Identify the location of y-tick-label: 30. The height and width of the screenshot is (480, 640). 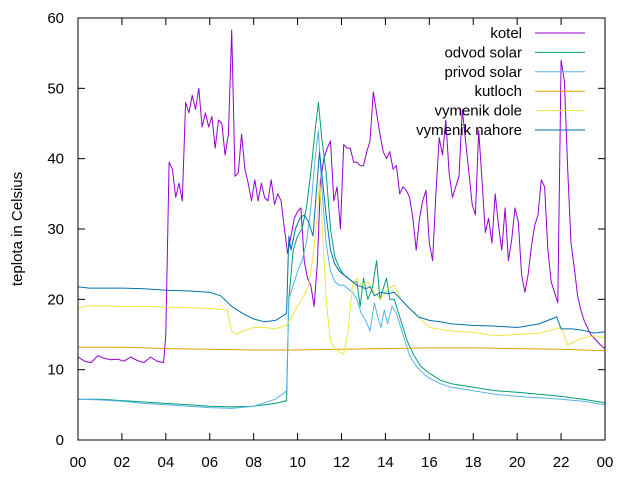
(55, 229).